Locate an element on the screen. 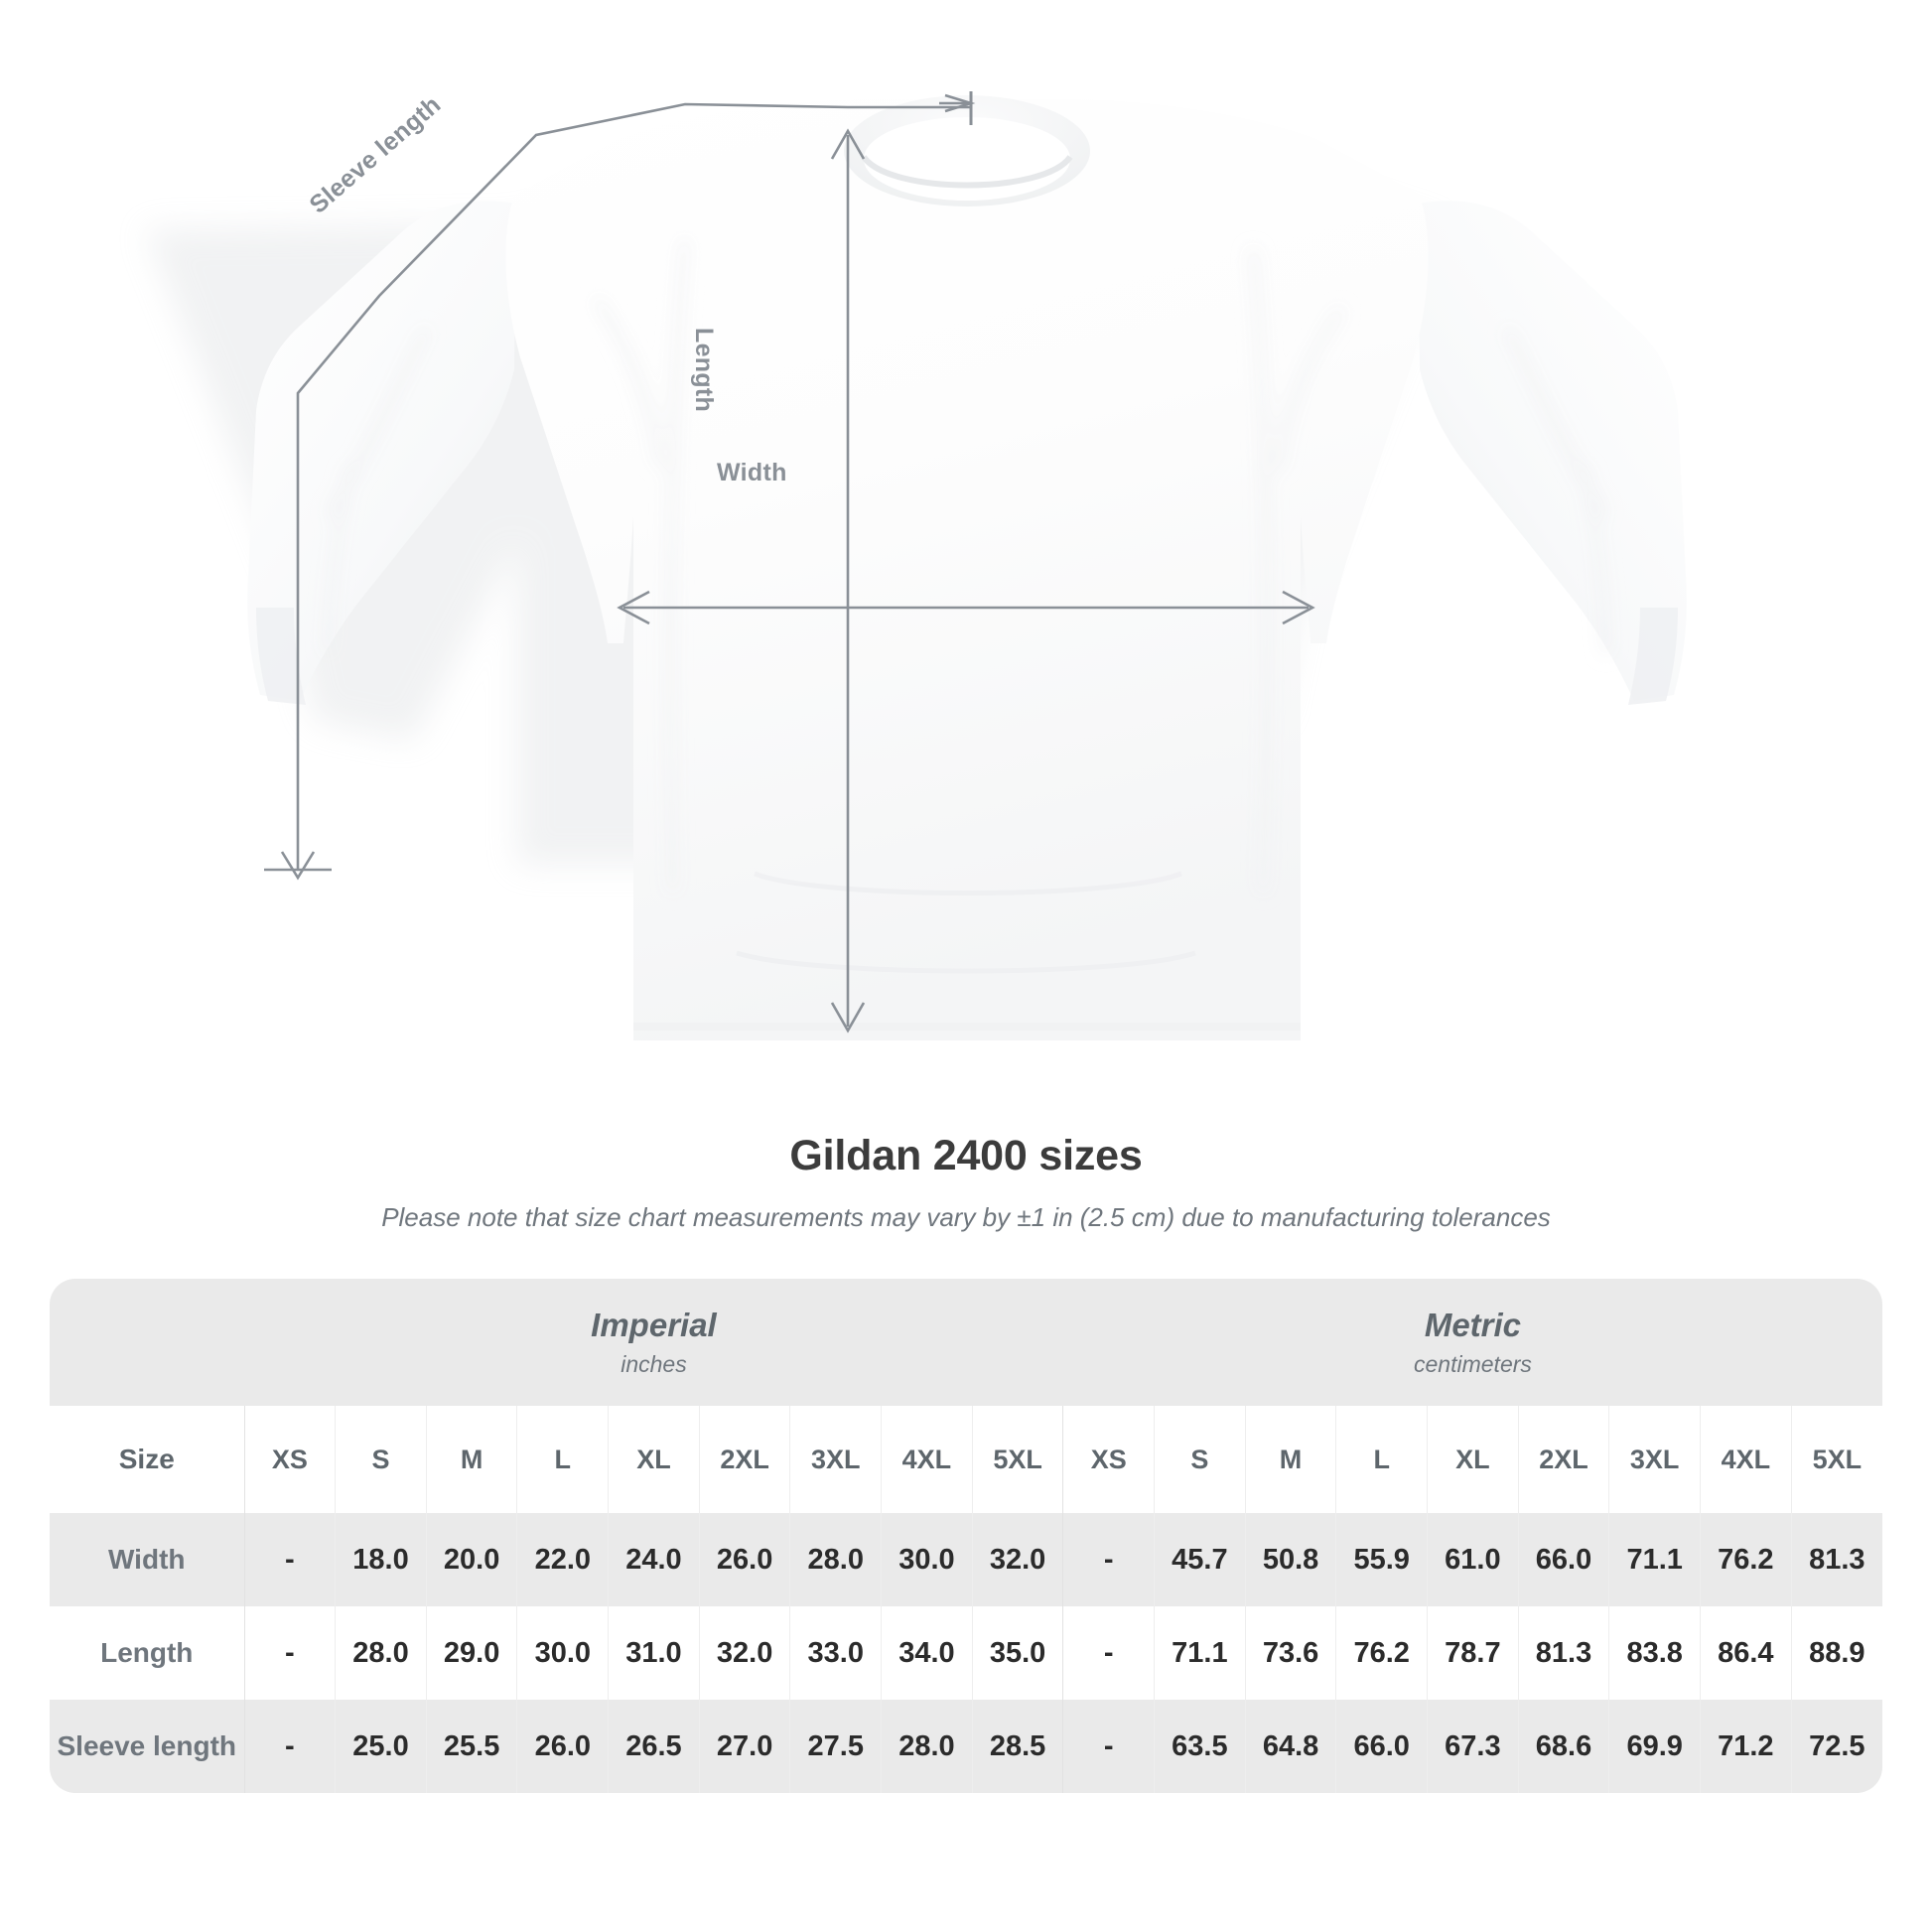 The image size is (1932, 1932). cell-sleeve-imperial-l: 26.0 is located at coordinates (562, 1746).